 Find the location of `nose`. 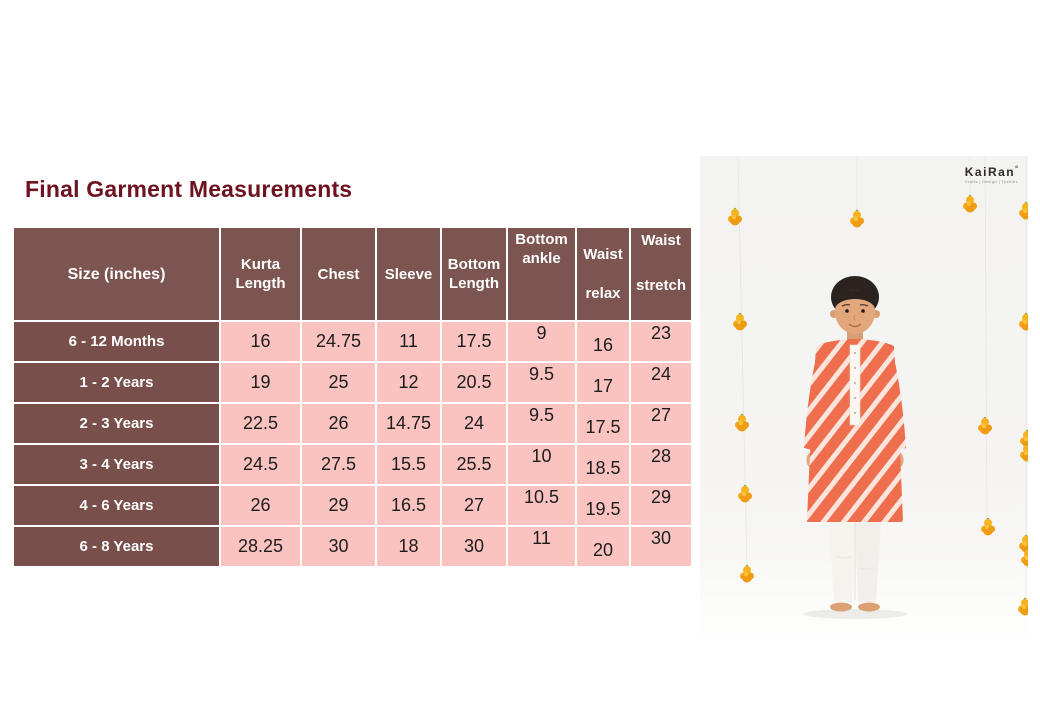

nose is located at coordinates (854, 317).